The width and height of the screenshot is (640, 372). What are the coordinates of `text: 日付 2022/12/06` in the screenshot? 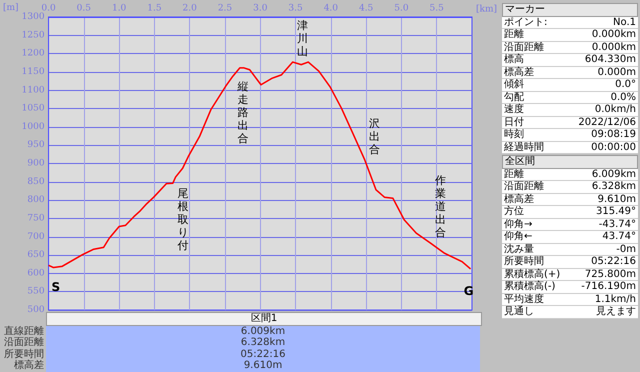 It's located at (570, 122).